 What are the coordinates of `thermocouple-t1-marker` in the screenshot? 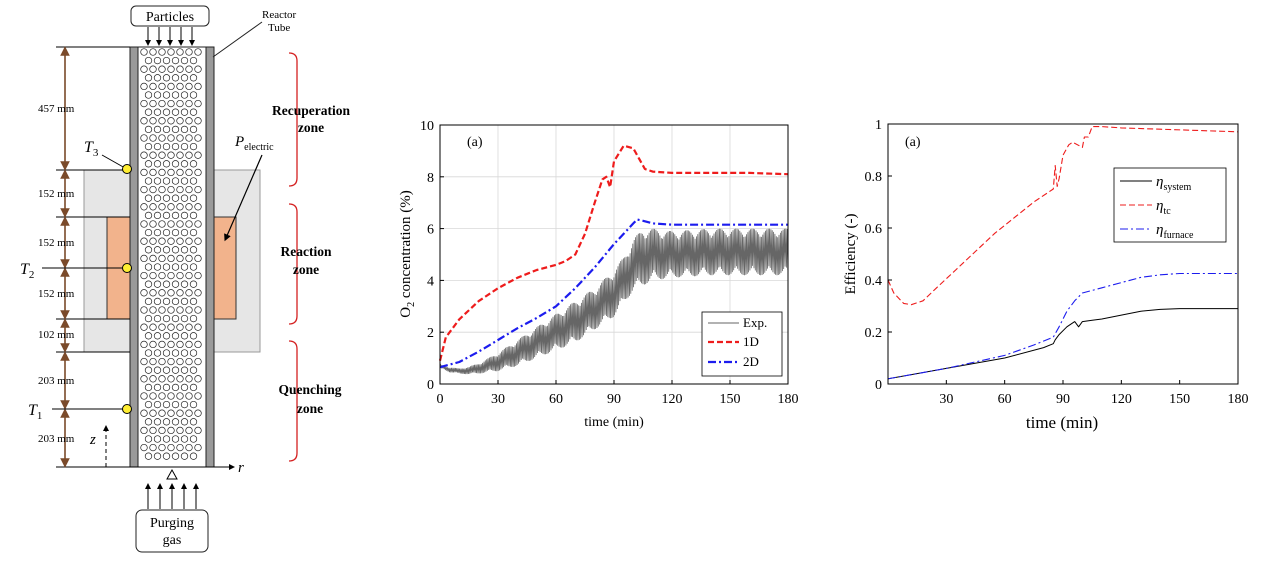 It's located at (127, 409).